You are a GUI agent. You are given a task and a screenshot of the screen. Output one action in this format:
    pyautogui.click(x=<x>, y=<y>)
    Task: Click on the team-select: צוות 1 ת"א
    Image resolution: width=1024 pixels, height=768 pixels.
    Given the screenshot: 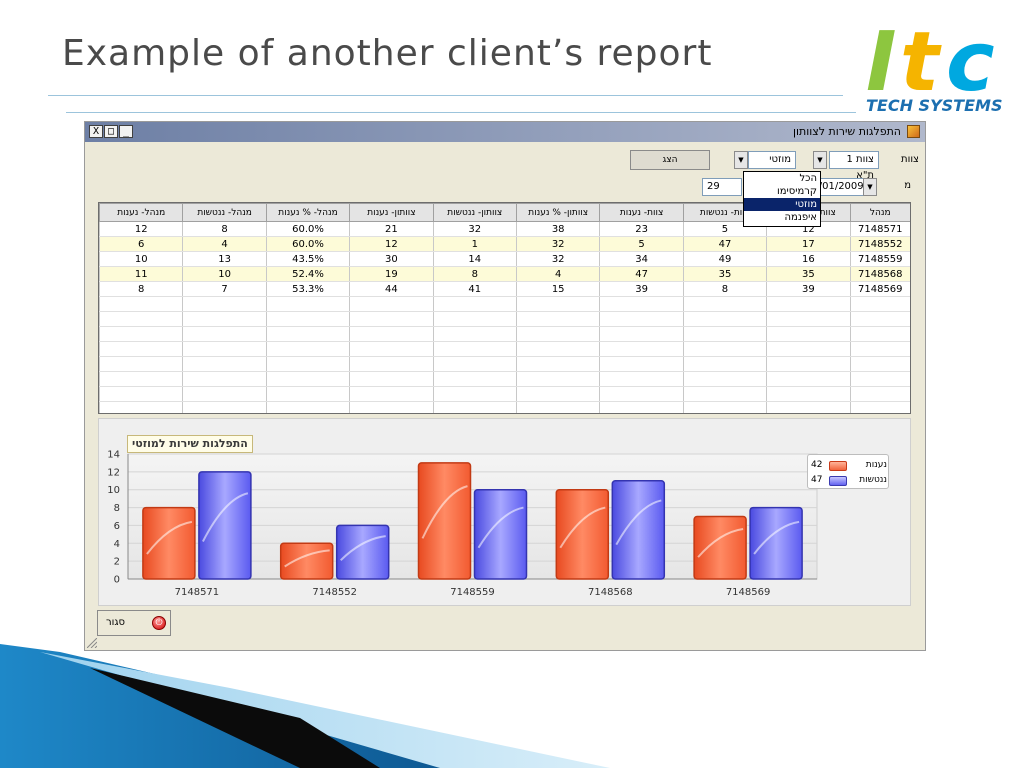 What is the action you would take?
    pyautogui.click(x=854, y=166)
    